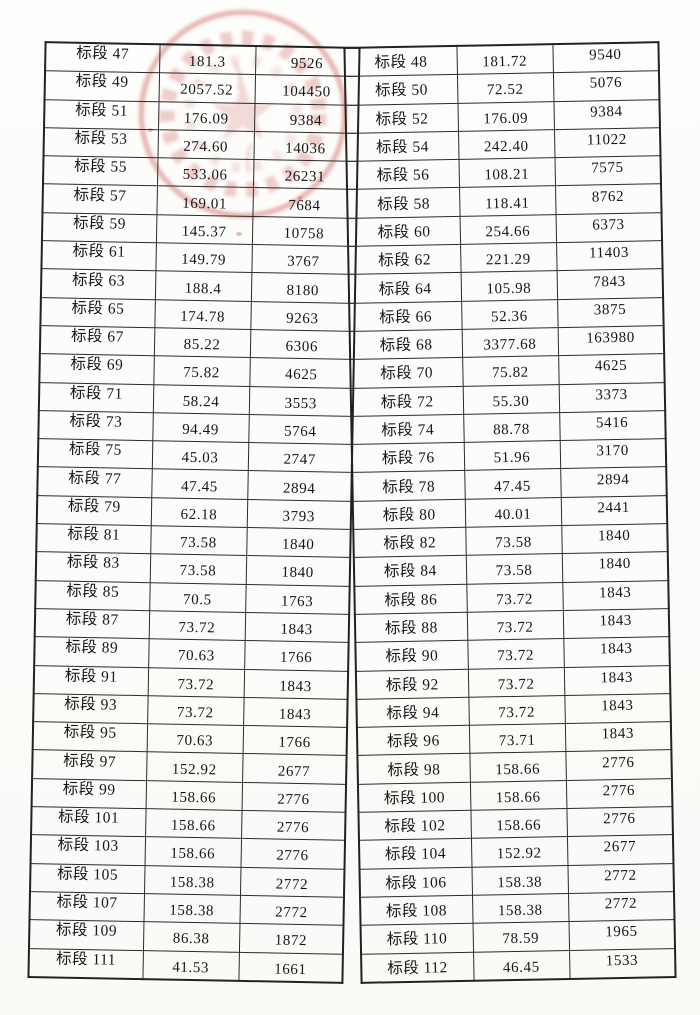  What do you see at coordinates (514, 543) in the screenshot?
I see `area-value-cell-text: 73.58` at bounding box center [514, 543].